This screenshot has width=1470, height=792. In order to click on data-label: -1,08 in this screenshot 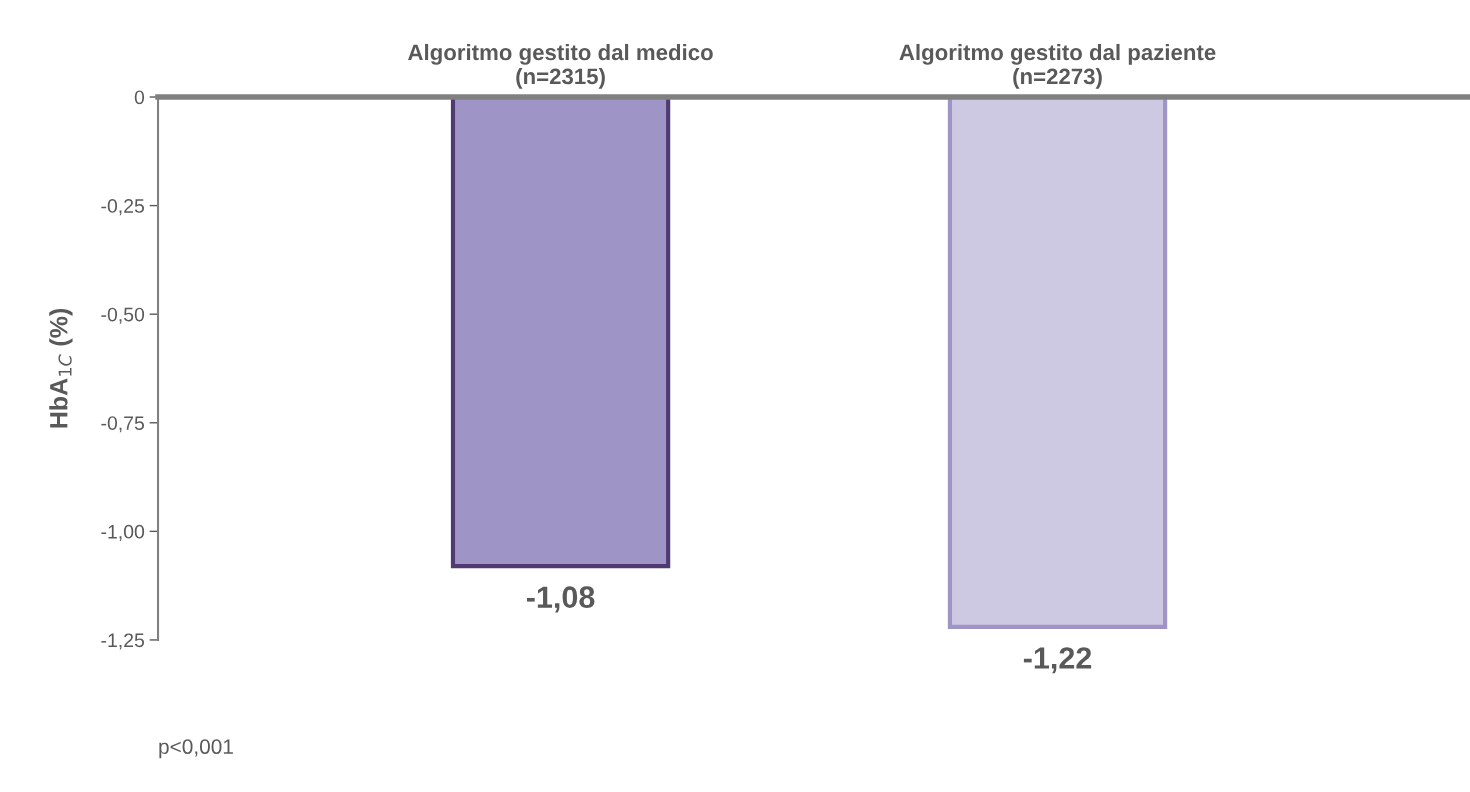, I will do `click(560, 599)`.